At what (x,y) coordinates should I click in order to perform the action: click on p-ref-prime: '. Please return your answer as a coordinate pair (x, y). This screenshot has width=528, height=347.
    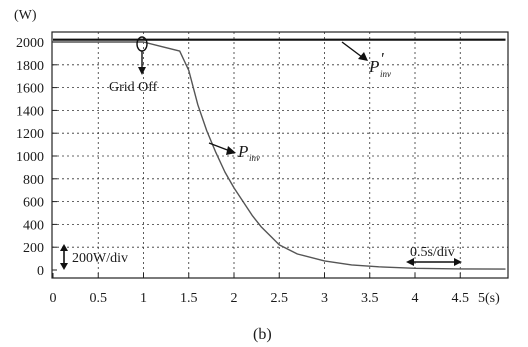
    Looking at the image, I should click on (382, 58).